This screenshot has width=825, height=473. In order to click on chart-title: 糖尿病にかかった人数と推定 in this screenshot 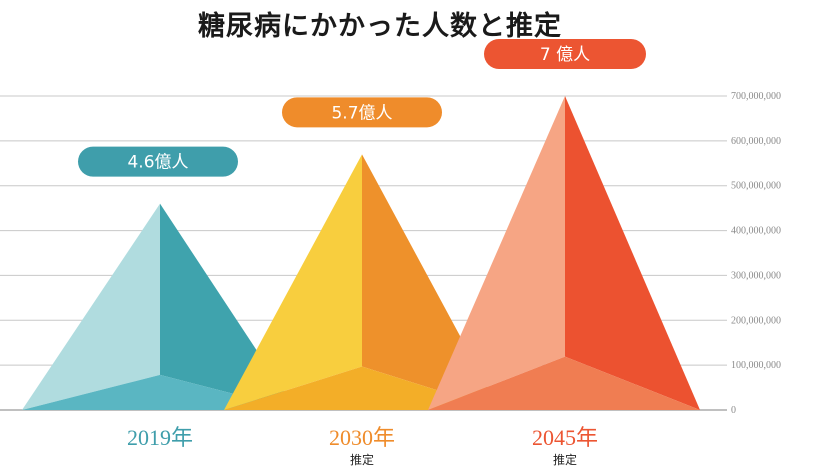, I will do `click(380, 26)`.